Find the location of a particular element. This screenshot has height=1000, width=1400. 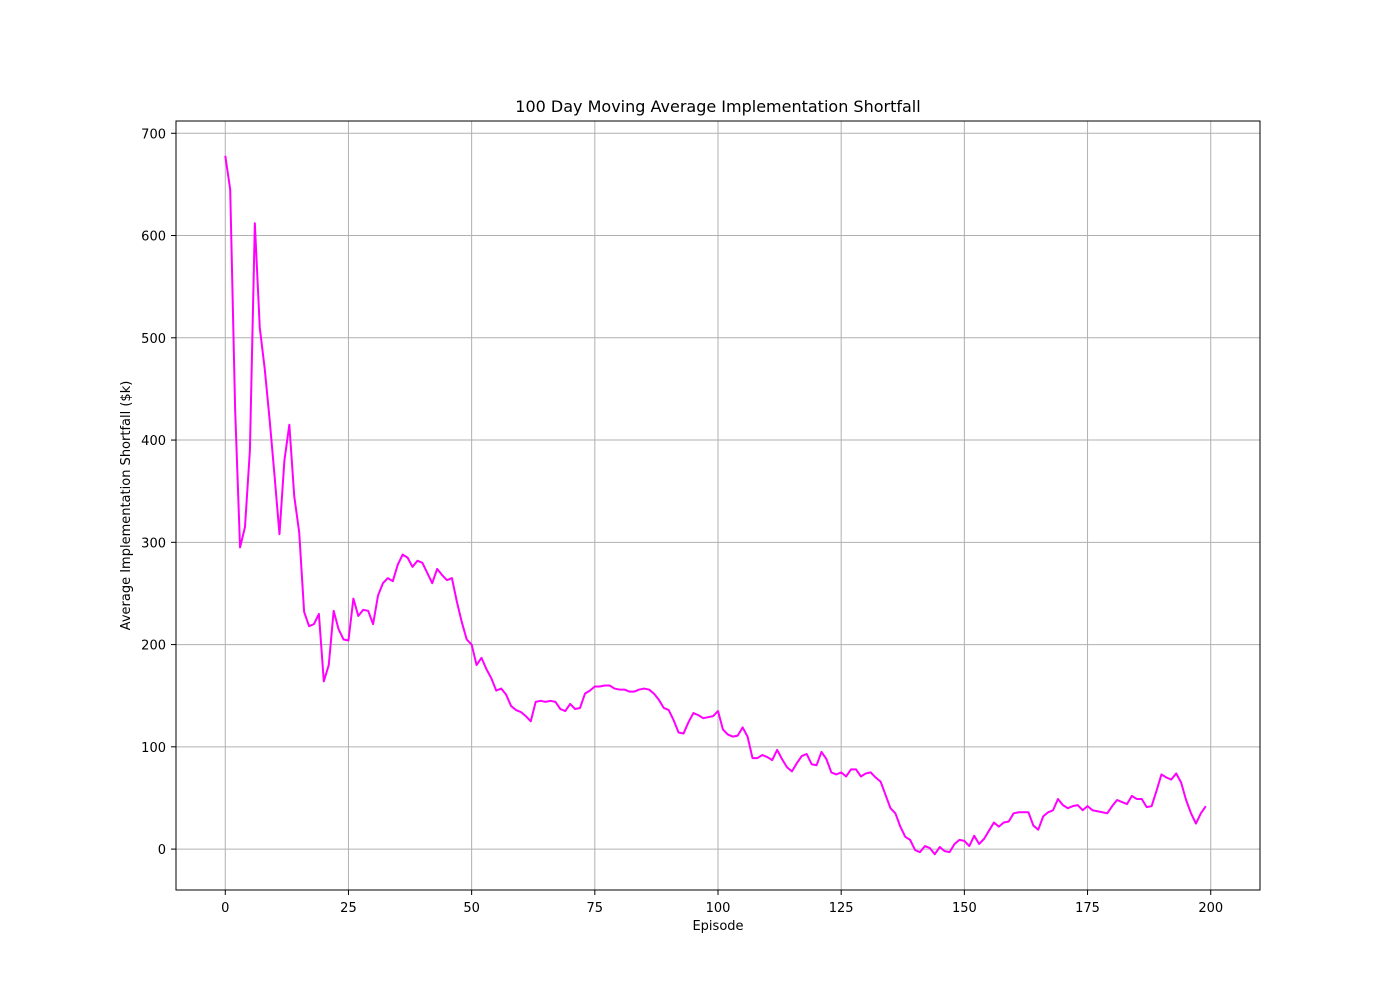

y-tick-label: 500 is located at coordinates (153, 339).